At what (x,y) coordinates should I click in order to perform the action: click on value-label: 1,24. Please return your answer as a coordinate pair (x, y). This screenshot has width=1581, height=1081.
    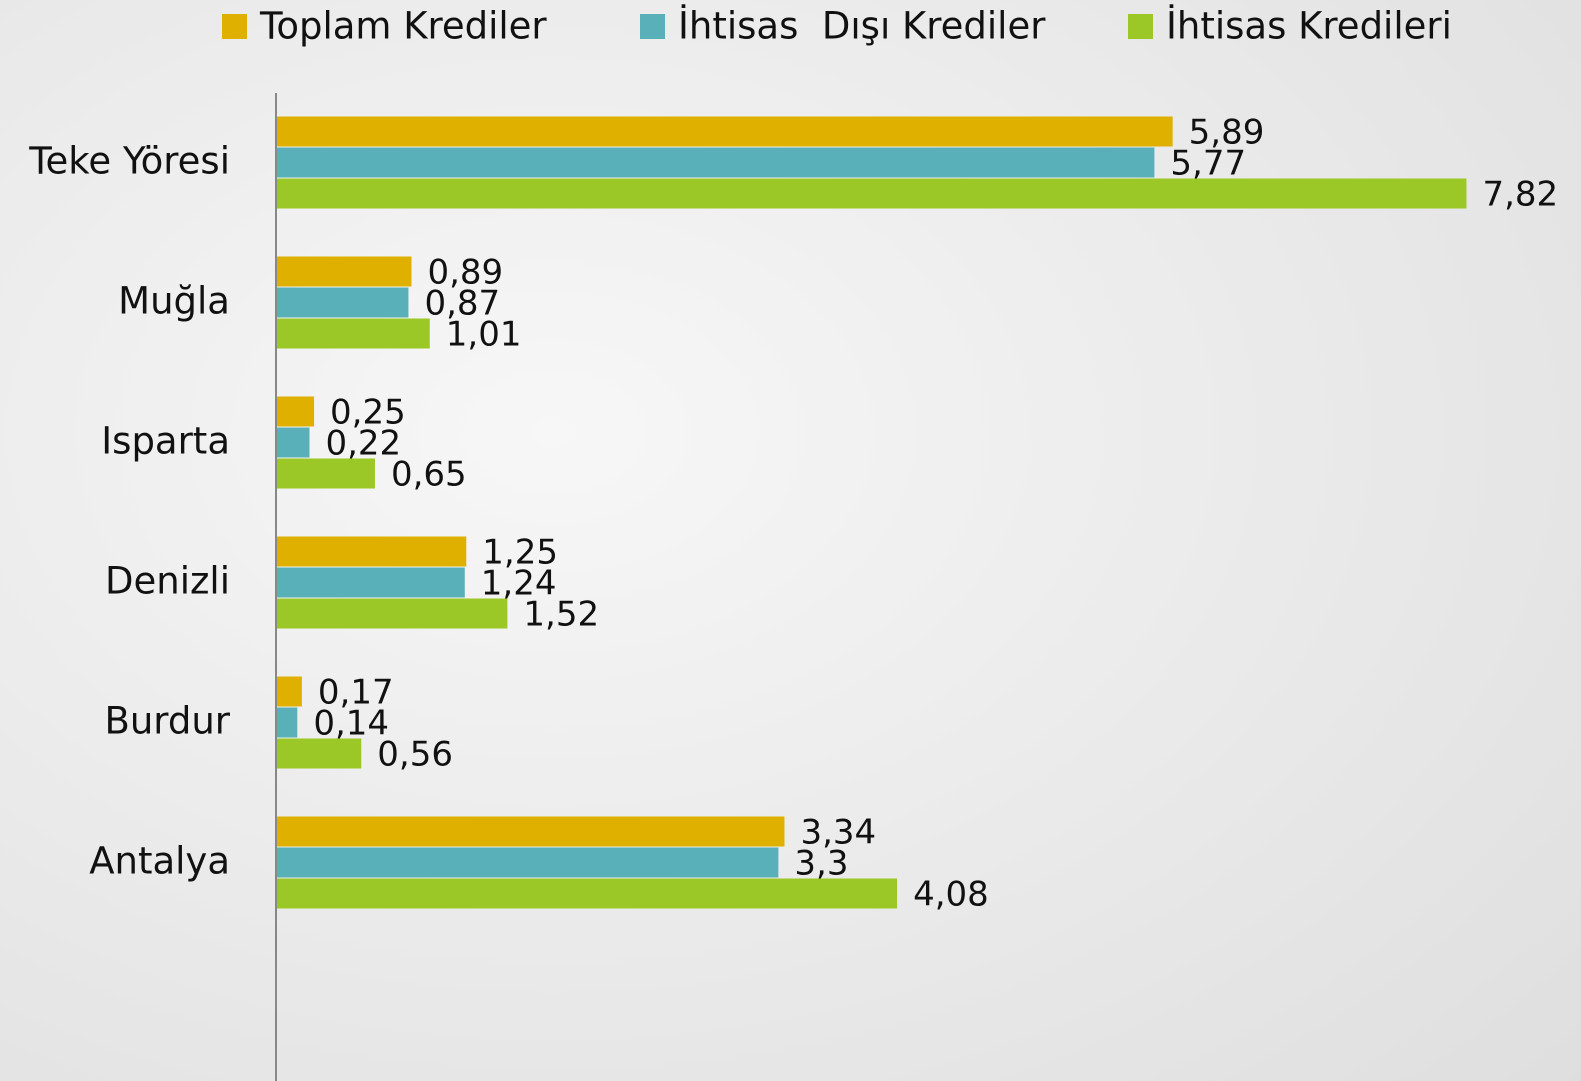
    Looking at the image, I should click on (519, 584).